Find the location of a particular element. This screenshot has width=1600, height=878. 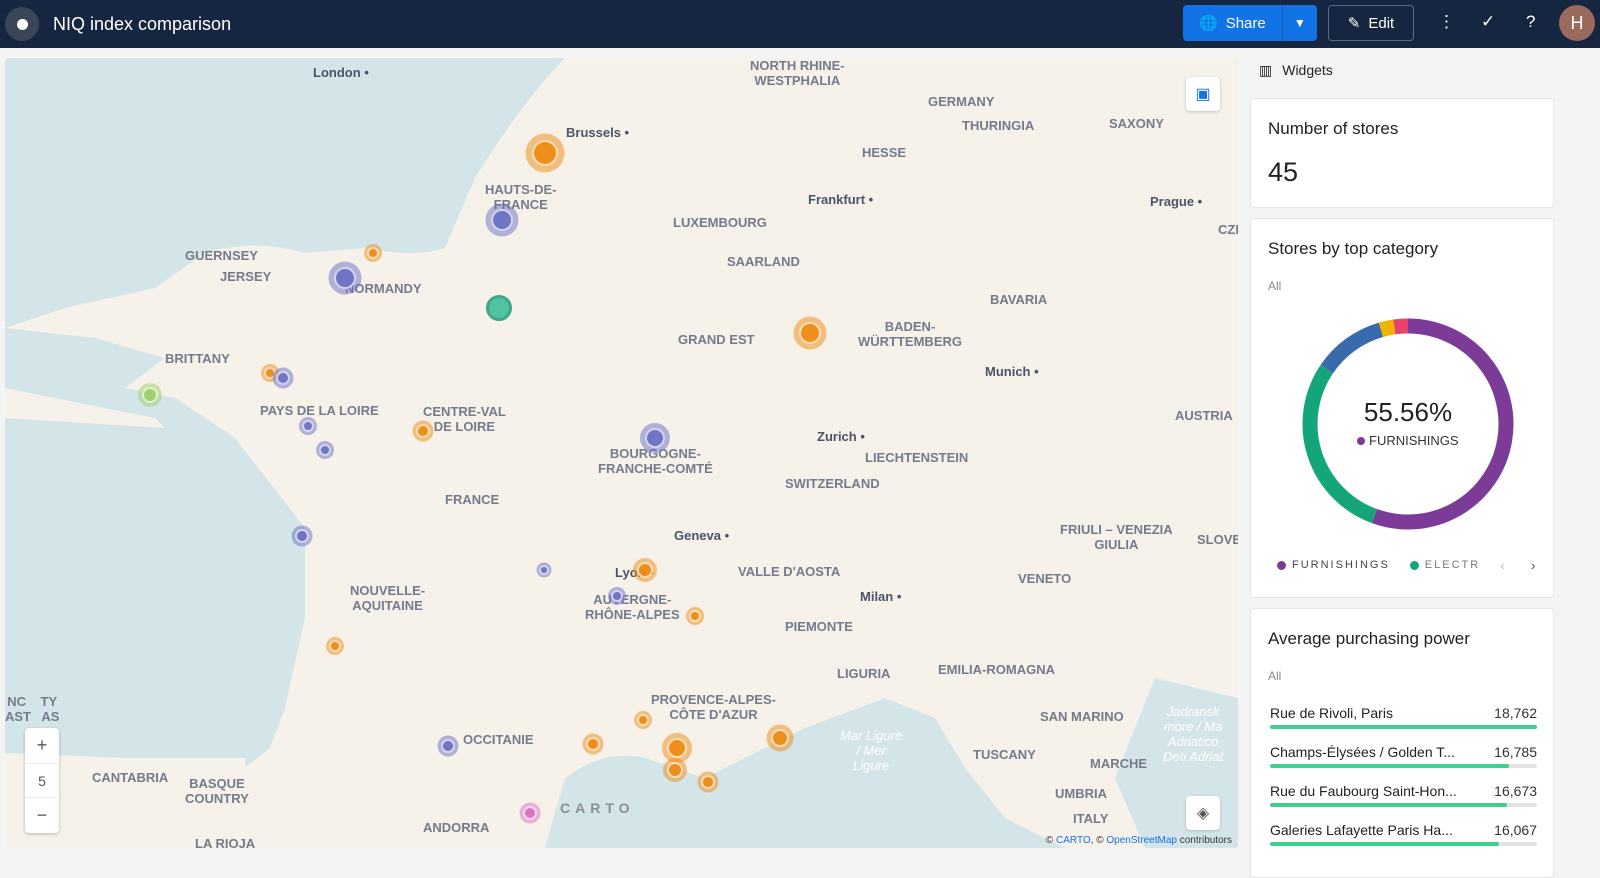

purchasing-row: Rue de Rivoli, Paris 18,762 is located at coordinates (1403, 716).